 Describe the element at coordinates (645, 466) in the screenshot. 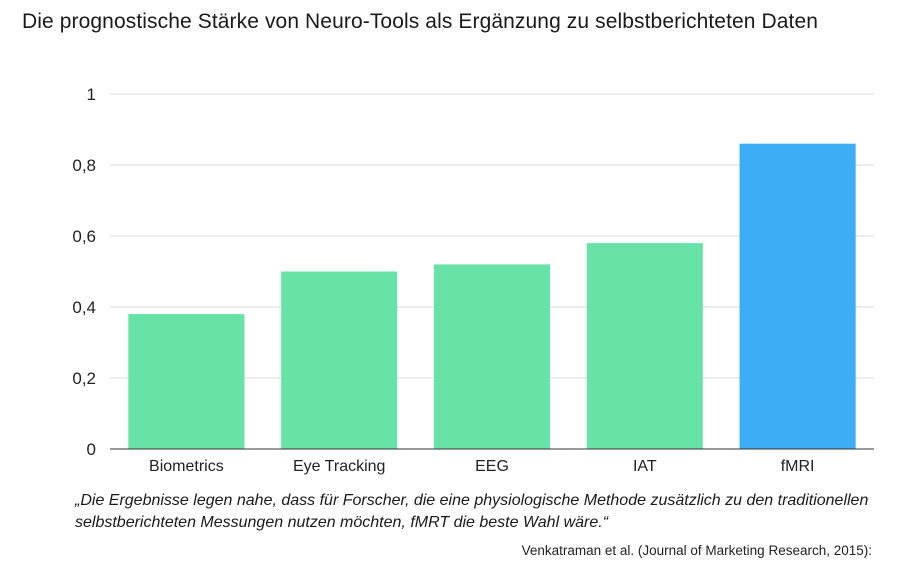

I see `x-category-label: IAT` at that location.